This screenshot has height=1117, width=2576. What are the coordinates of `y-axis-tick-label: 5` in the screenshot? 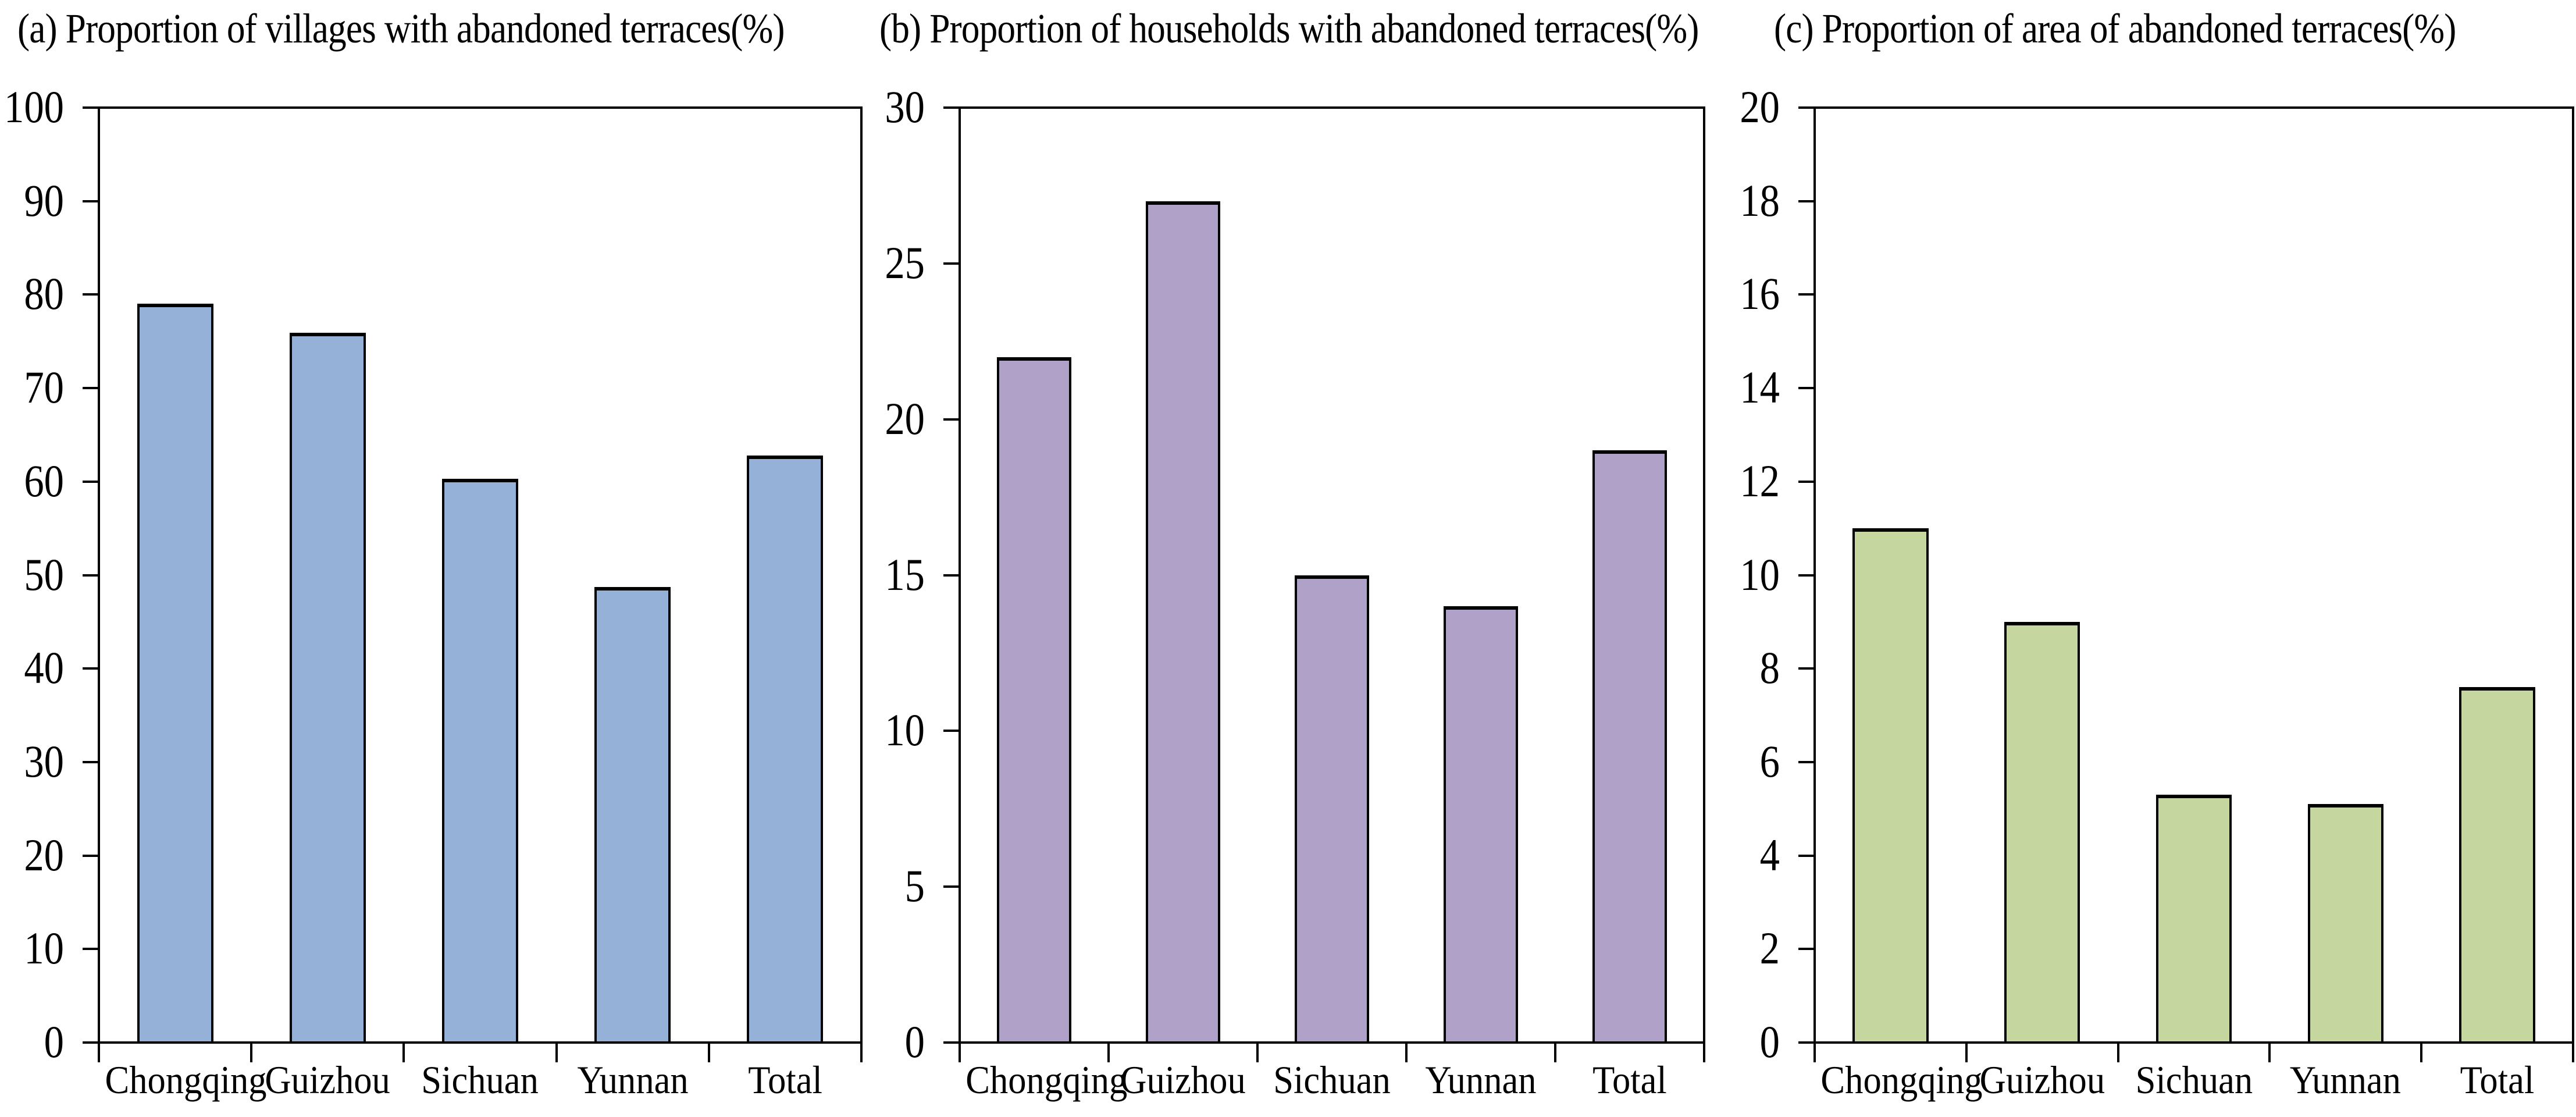 It's located at (914, 886).